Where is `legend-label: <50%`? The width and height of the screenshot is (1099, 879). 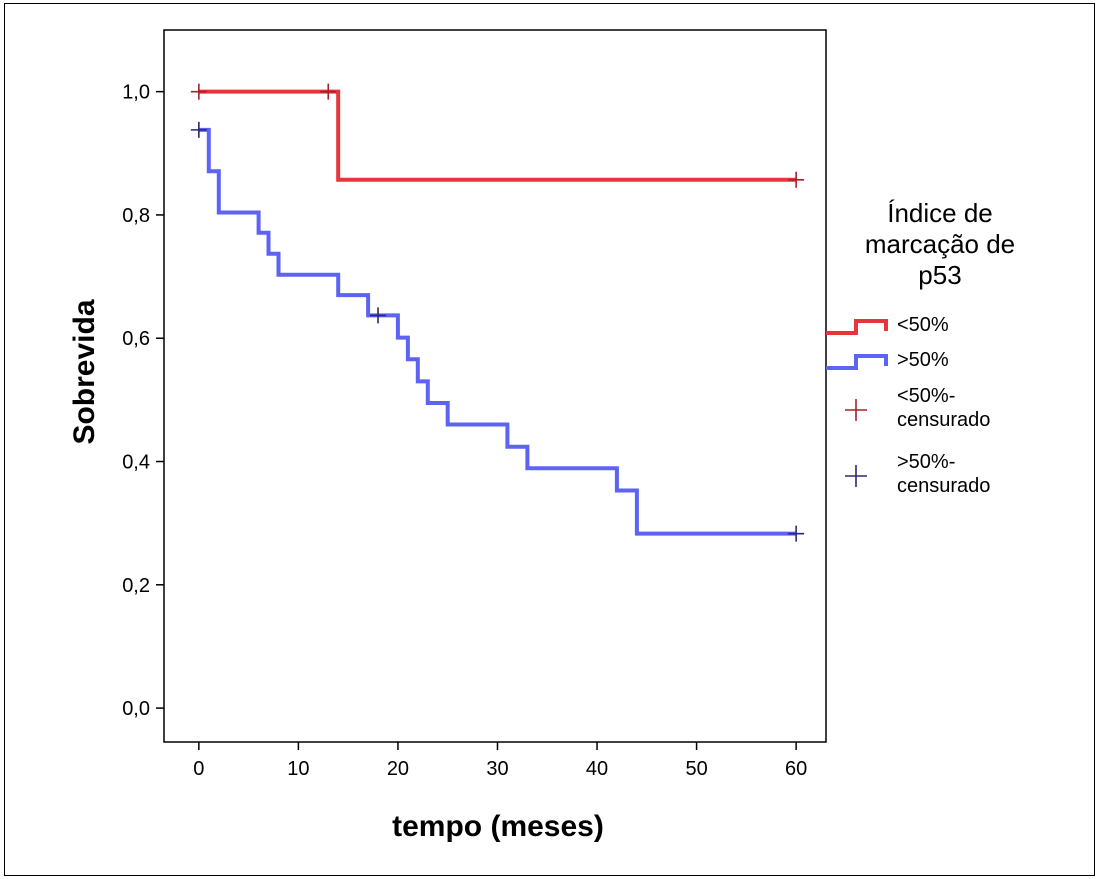 legend-label: <50% is located at coordinates (923, 325).